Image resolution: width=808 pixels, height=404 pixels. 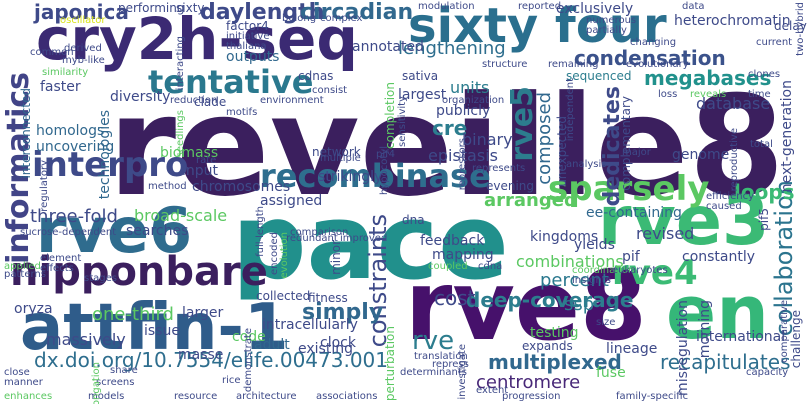 I want to click on word-coupled: coupled, so click(x=448, y=266).